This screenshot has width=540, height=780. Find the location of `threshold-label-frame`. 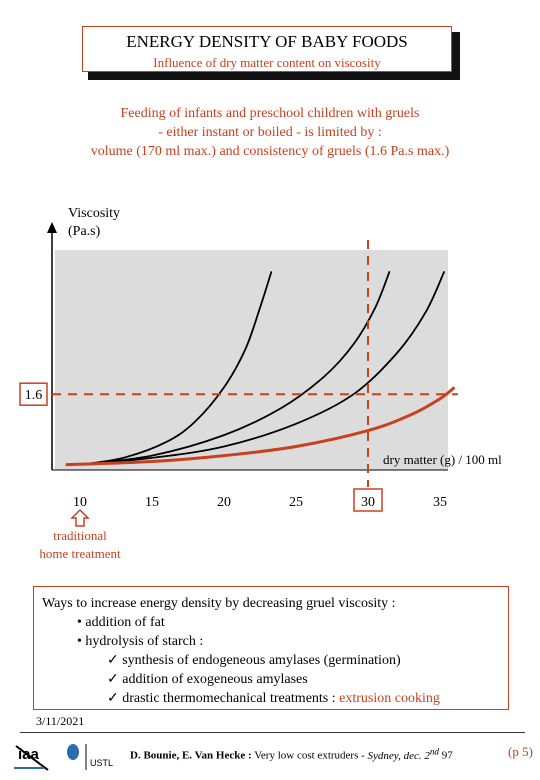

threshold-label-frame is located at coordinates (33, 394).